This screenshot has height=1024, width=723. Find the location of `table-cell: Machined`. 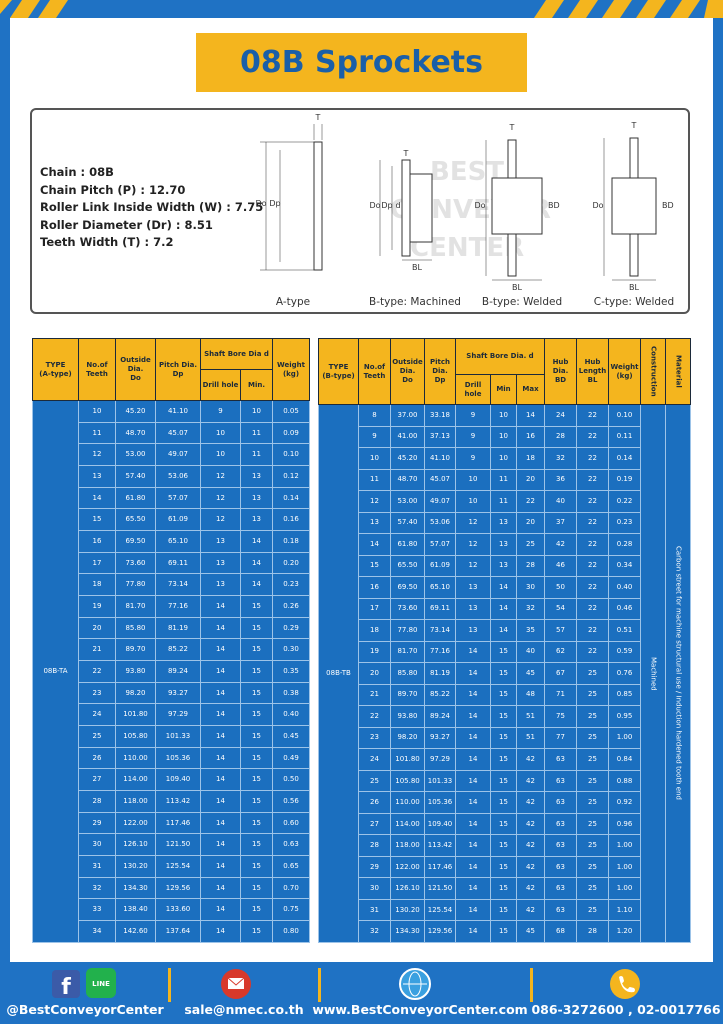

table-cell: Machined is located at coordinates (653, 673).